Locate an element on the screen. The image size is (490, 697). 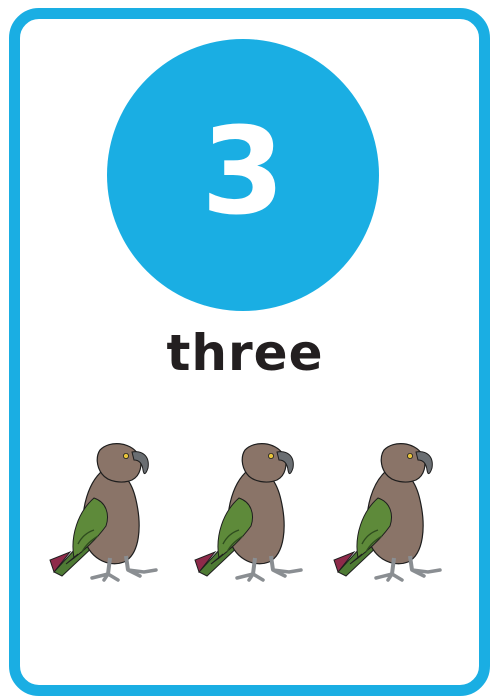
number-numeral: 3 is located at coordinates (243, 173).